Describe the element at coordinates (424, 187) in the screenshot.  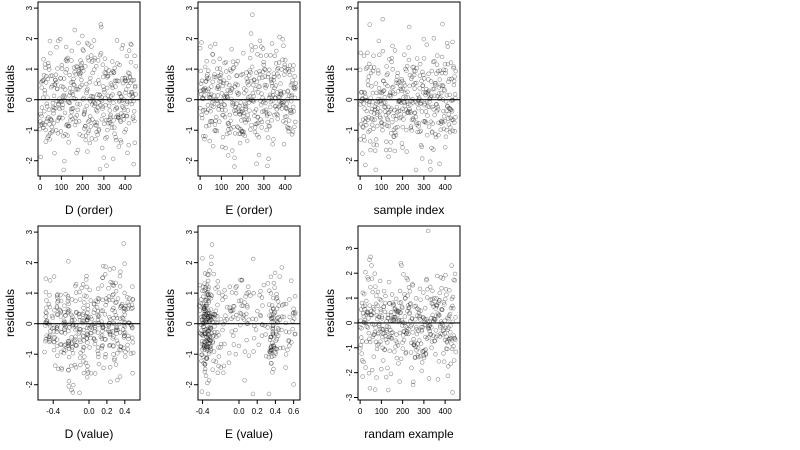
I see `x-tick-label: 300` at that location.